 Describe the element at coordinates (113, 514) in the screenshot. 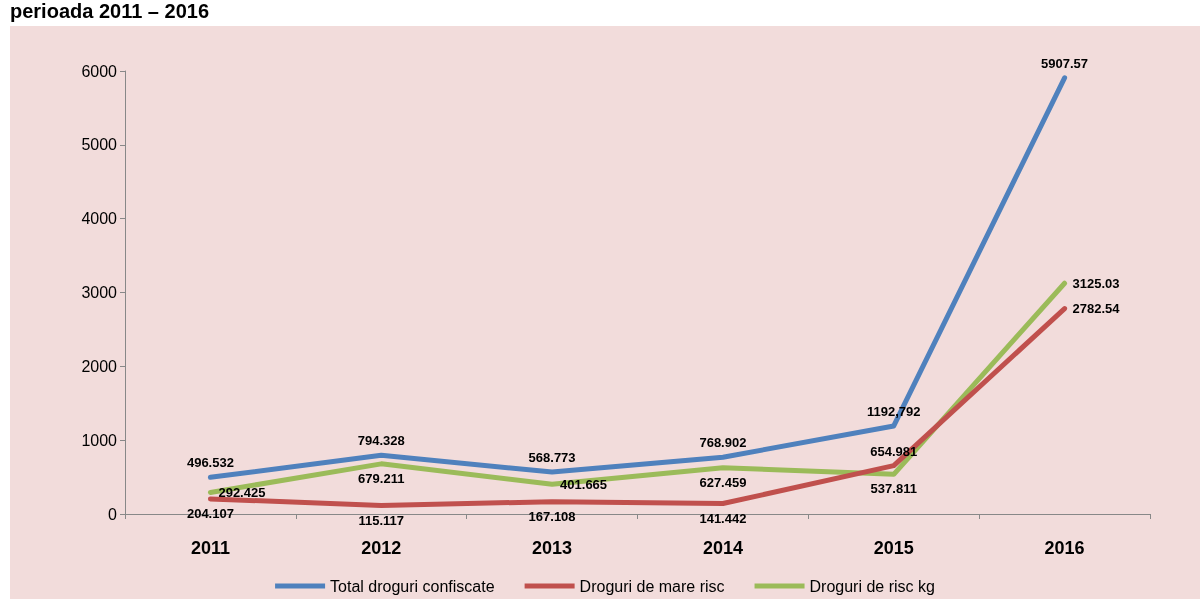

I see `y-tick-label: 0` at that location.